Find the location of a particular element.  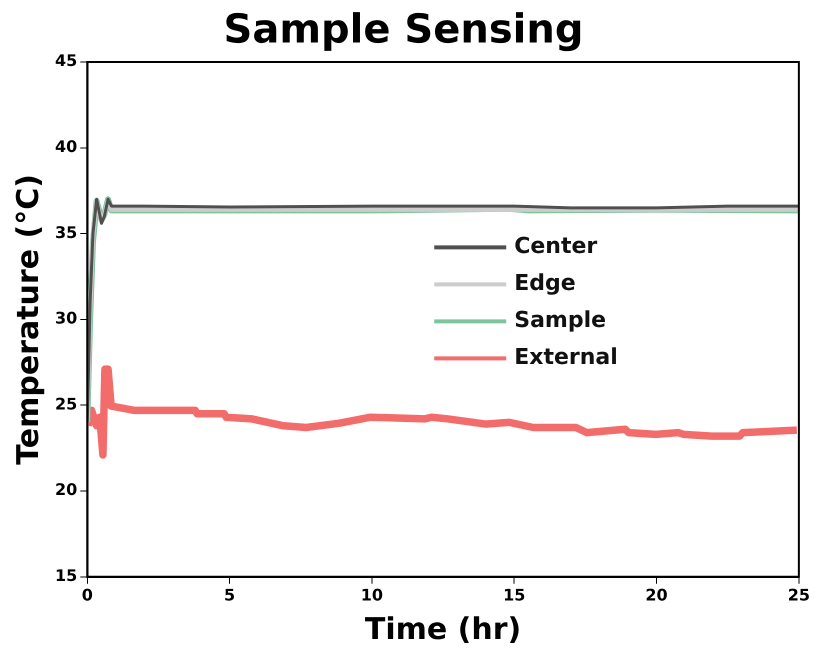

legend-label: External is located at coordinates (566, 357).